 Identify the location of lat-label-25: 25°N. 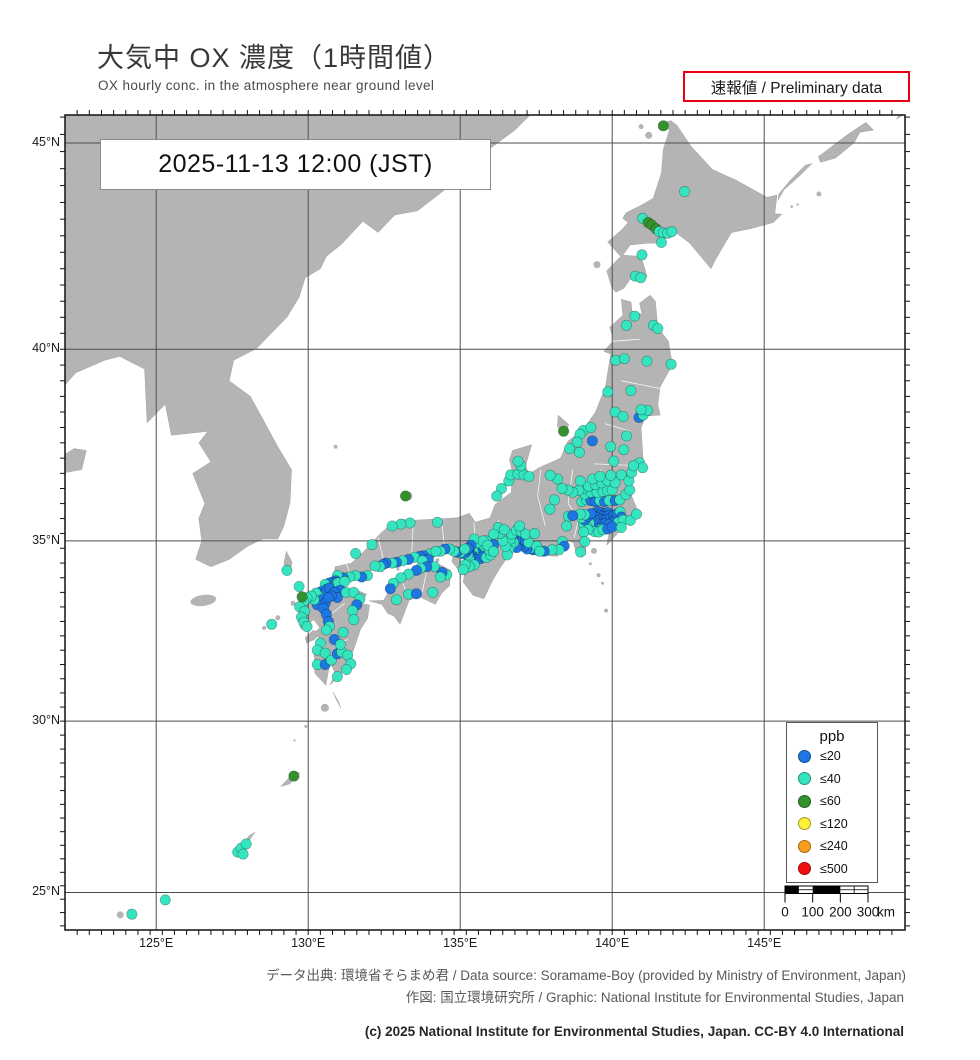
(46, 891).